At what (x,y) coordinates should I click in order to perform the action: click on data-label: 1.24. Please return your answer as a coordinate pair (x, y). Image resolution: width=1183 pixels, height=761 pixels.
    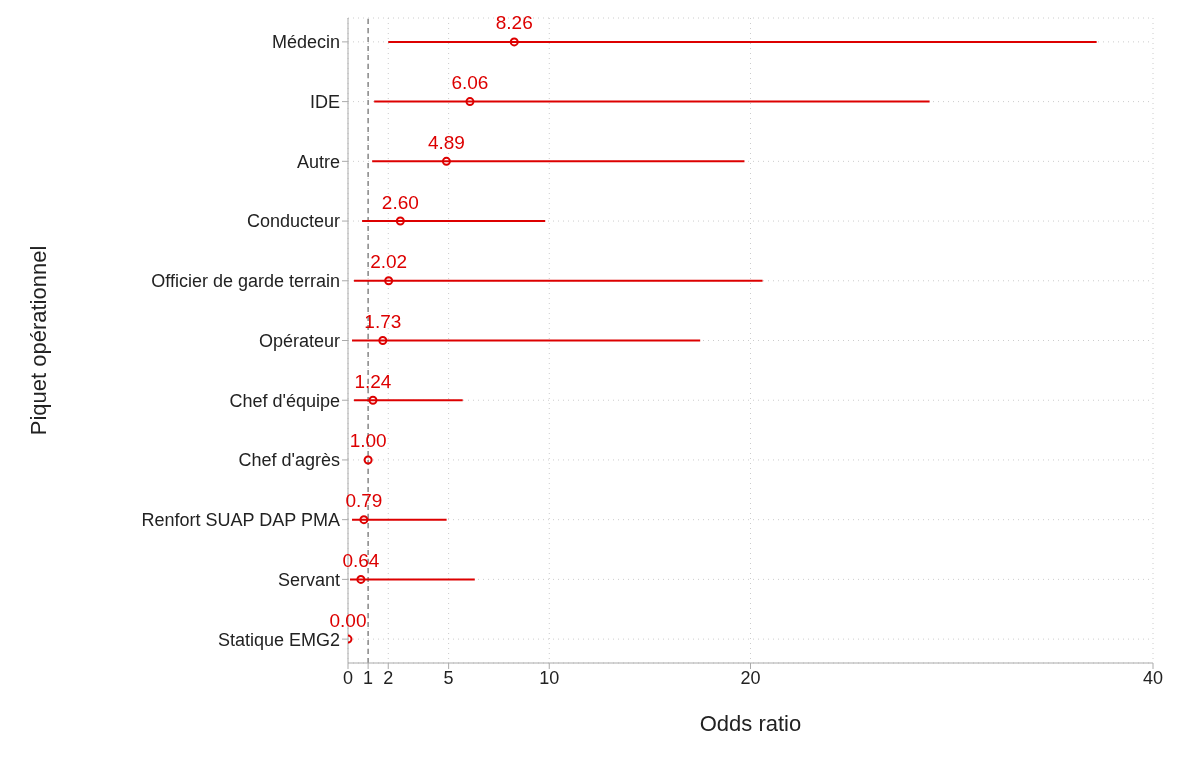
    Looking at the image, I should click on (373, 381).